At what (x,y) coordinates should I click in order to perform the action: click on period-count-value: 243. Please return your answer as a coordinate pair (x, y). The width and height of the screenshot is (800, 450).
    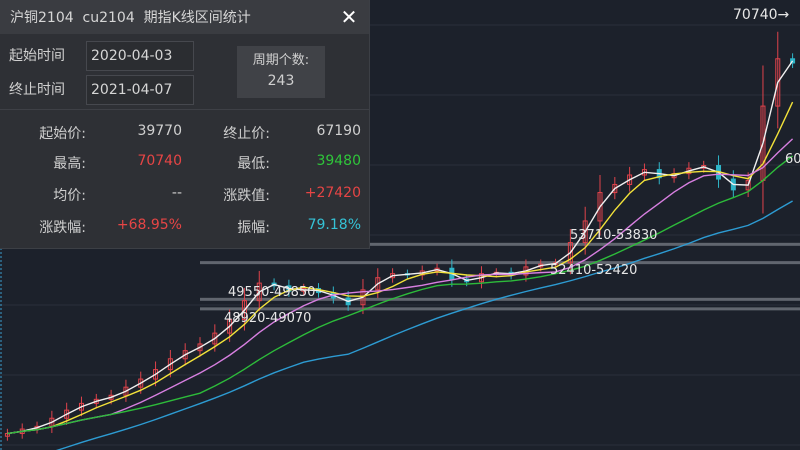
    Looking at the image, I should click on (281, 81).